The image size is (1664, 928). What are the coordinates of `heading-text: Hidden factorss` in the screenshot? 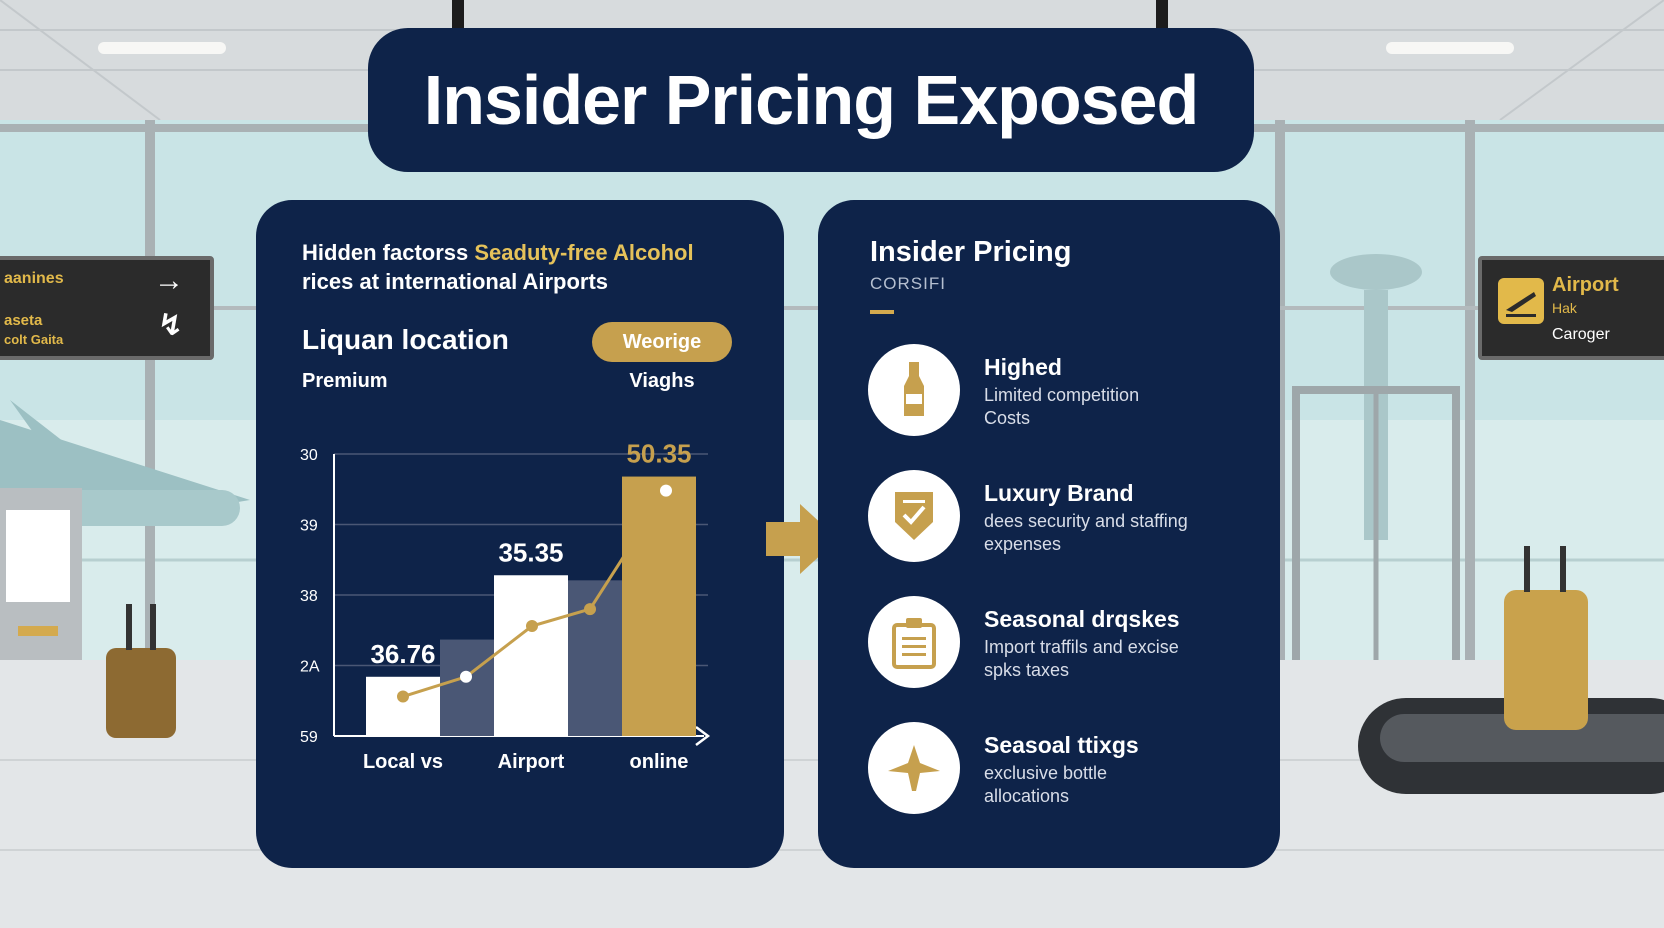 It's located at (388, 252).